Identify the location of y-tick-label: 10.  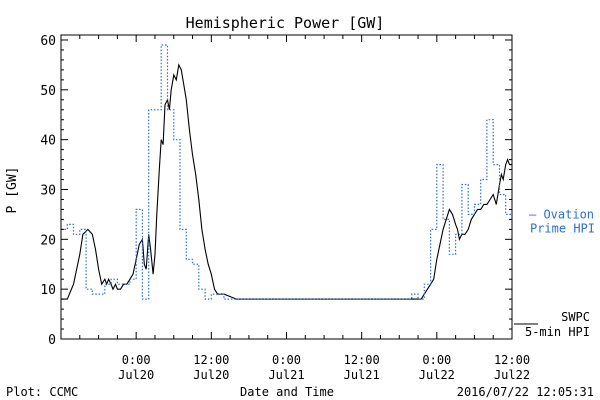
(48, 290).